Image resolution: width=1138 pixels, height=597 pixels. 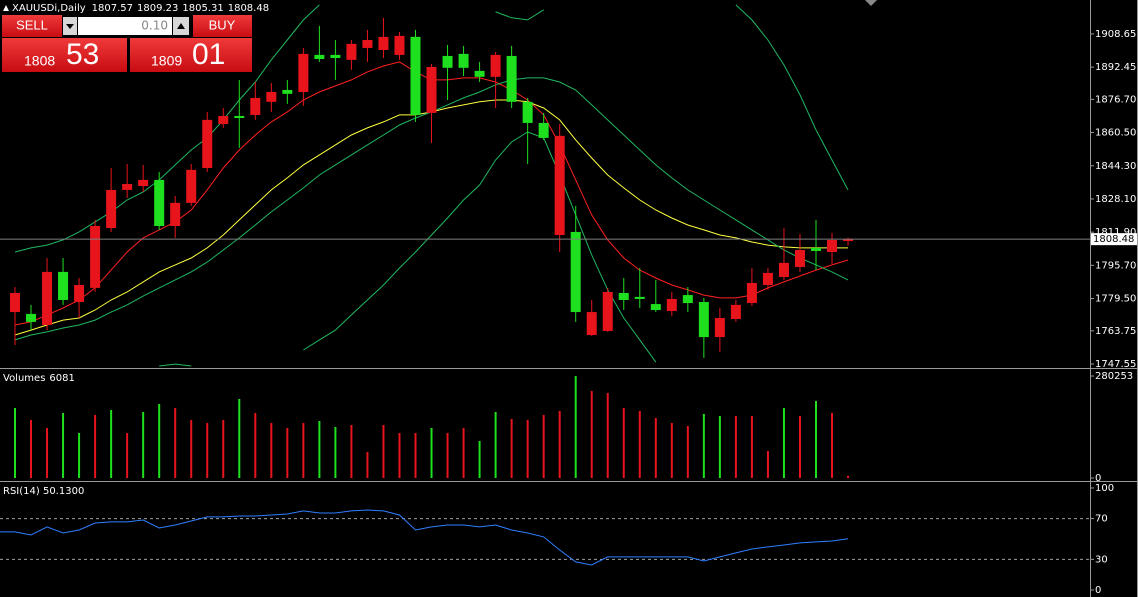 I want to click on buy-price-pips: 01, so click(x=208, y=54).